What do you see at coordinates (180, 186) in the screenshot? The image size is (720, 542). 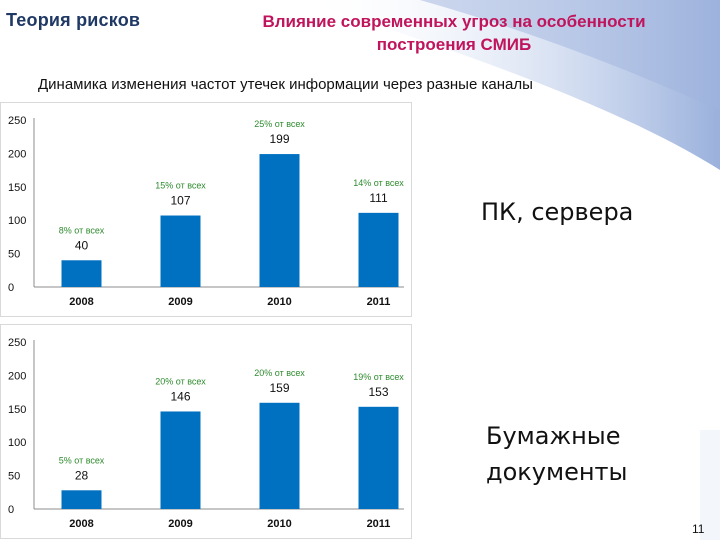 I see `share-label-2009: 15% от всех` at bounding box center [180, 186].